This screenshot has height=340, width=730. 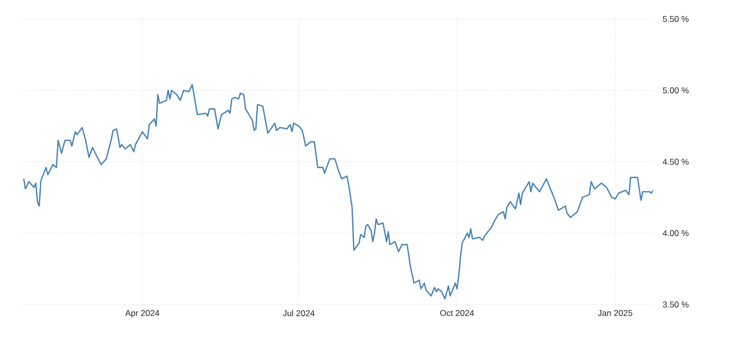 What do you see at coordinates (615, 313) in the screenshot?
I see `x-tick-label: Jan 2025` at bounding box center [615, 313].